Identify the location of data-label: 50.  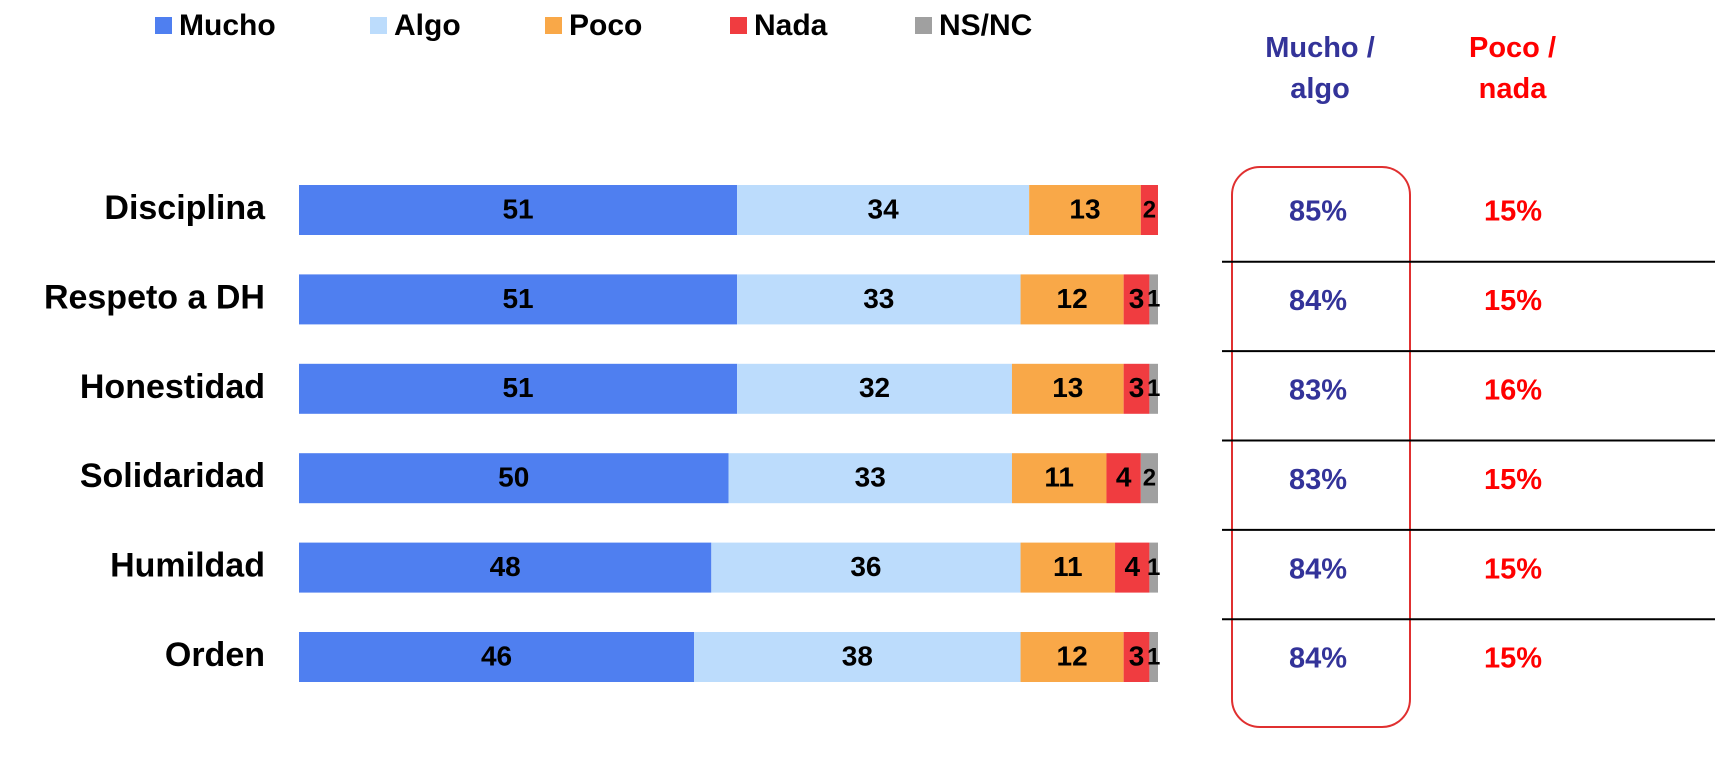
(513, 477).